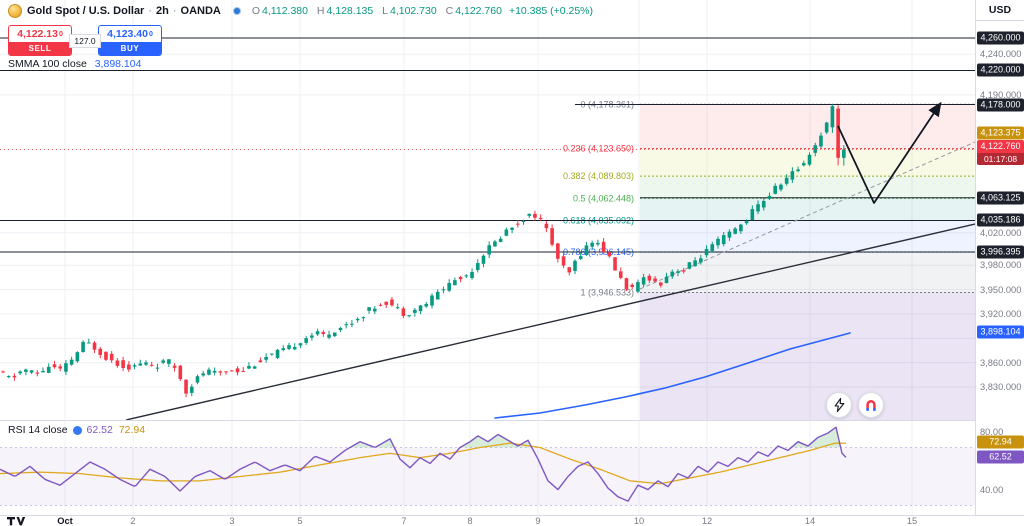 Image resolution: width=1024 pixels, height=526 pixels. Describe the element at coordinates (130, 40) in the screenshot. I see `buy-button: 4,123.40 0 BUY` at that location.